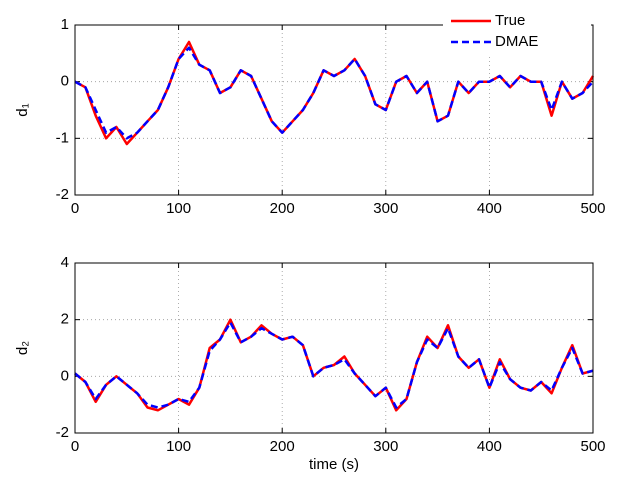 The width and height of the screenshot is (630, 479). Describe the element at coordinates (516, 41) in the screenshot. I see `legend-label: DMAE` at that location.